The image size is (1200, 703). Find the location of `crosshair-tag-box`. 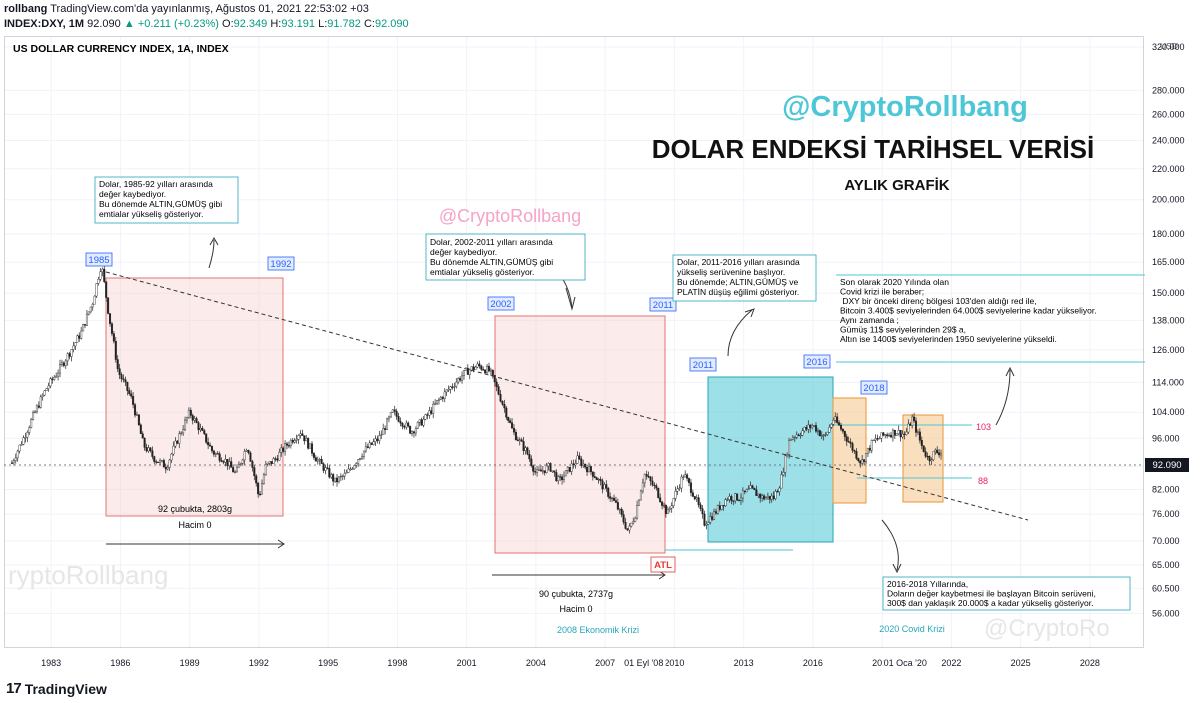

crosshair-tag-box is located at coordinates (643, 663).